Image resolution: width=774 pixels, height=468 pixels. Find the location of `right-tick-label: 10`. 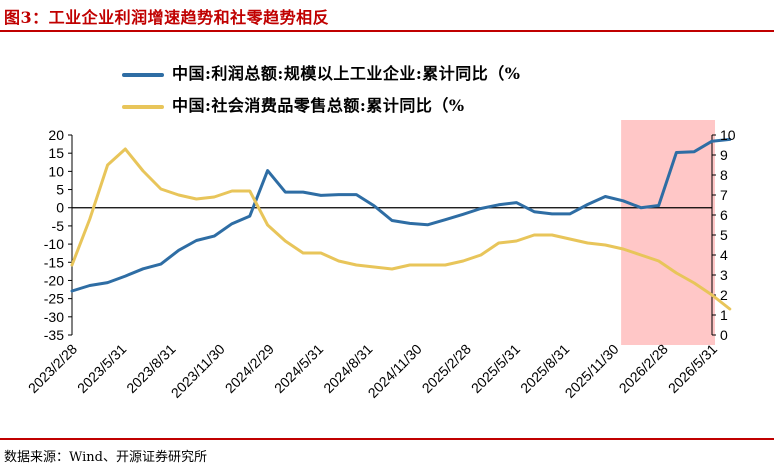

right-tick-label: 10 is located at coordinates (728, 135).